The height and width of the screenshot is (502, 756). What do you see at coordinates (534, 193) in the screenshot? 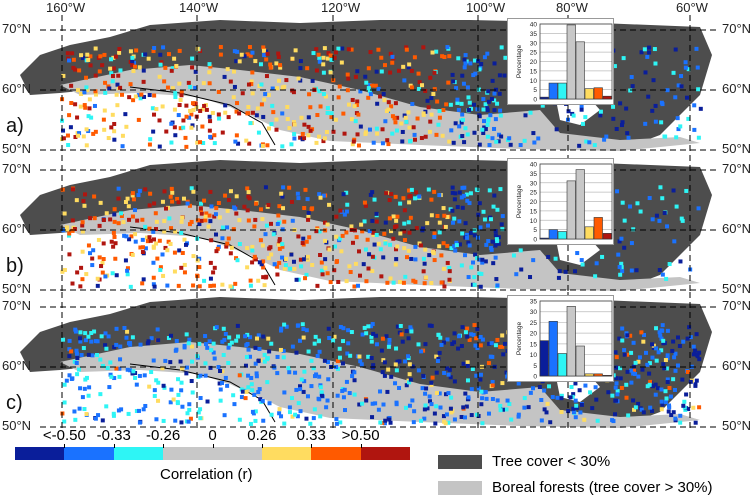
I see `y-tick-label: 25` at bounding box center [534, 193].